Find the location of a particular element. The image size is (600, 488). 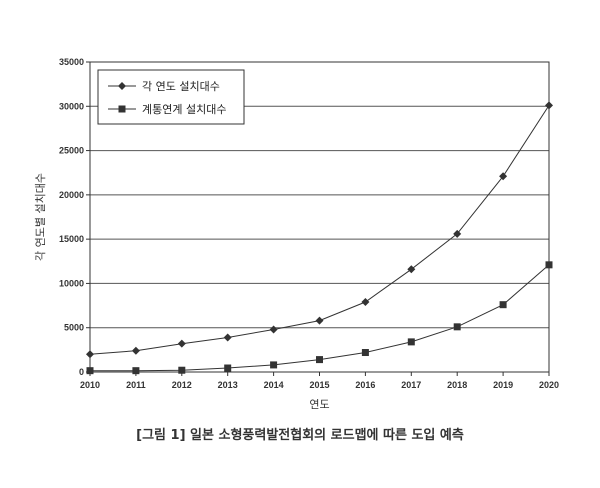

x-tick-label: 2010 is located at coordinates (90, 385).